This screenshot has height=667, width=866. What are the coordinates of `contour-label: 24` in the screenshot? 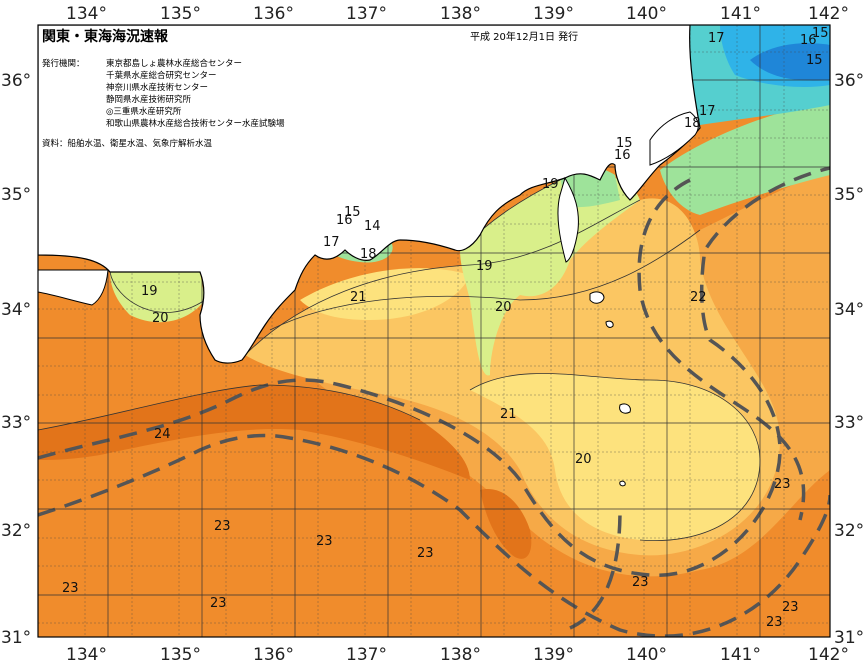 It's located at (162, 434).